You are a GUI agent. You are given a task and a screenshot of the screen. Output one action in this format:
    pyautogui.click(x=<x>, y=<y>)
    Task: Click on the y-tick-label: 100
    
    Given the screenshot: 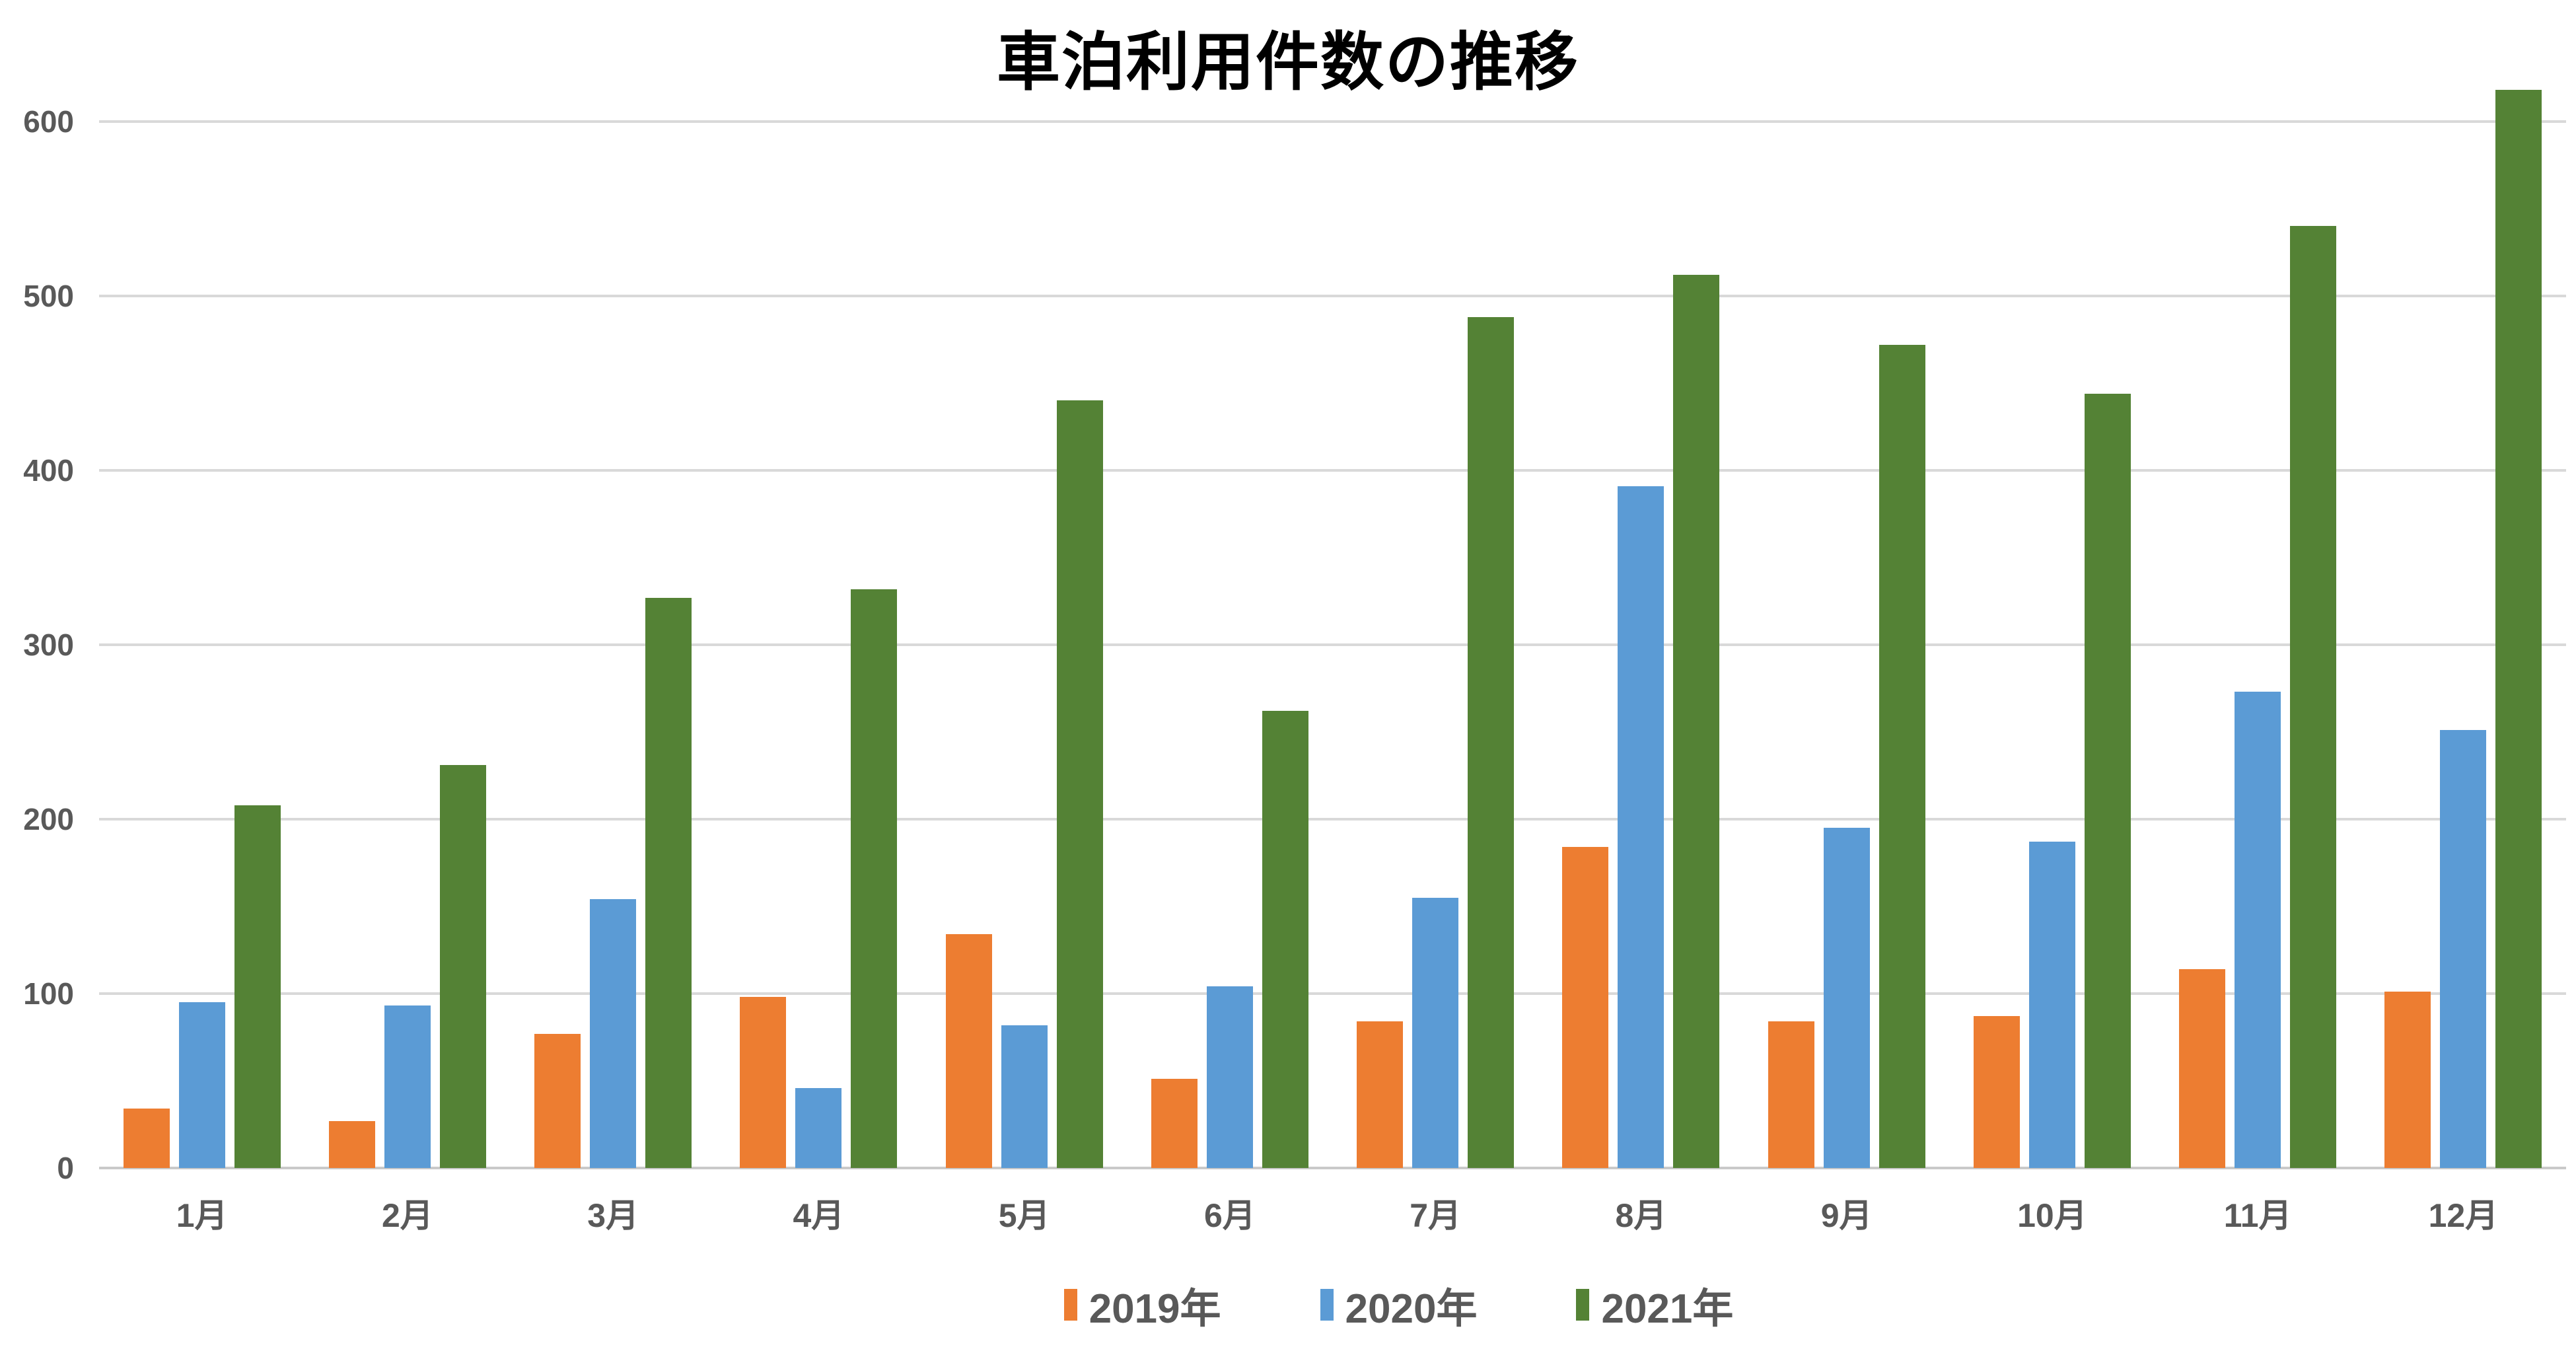 What is the action you would take?
    pyautogui.click(x=48, y=993)
    